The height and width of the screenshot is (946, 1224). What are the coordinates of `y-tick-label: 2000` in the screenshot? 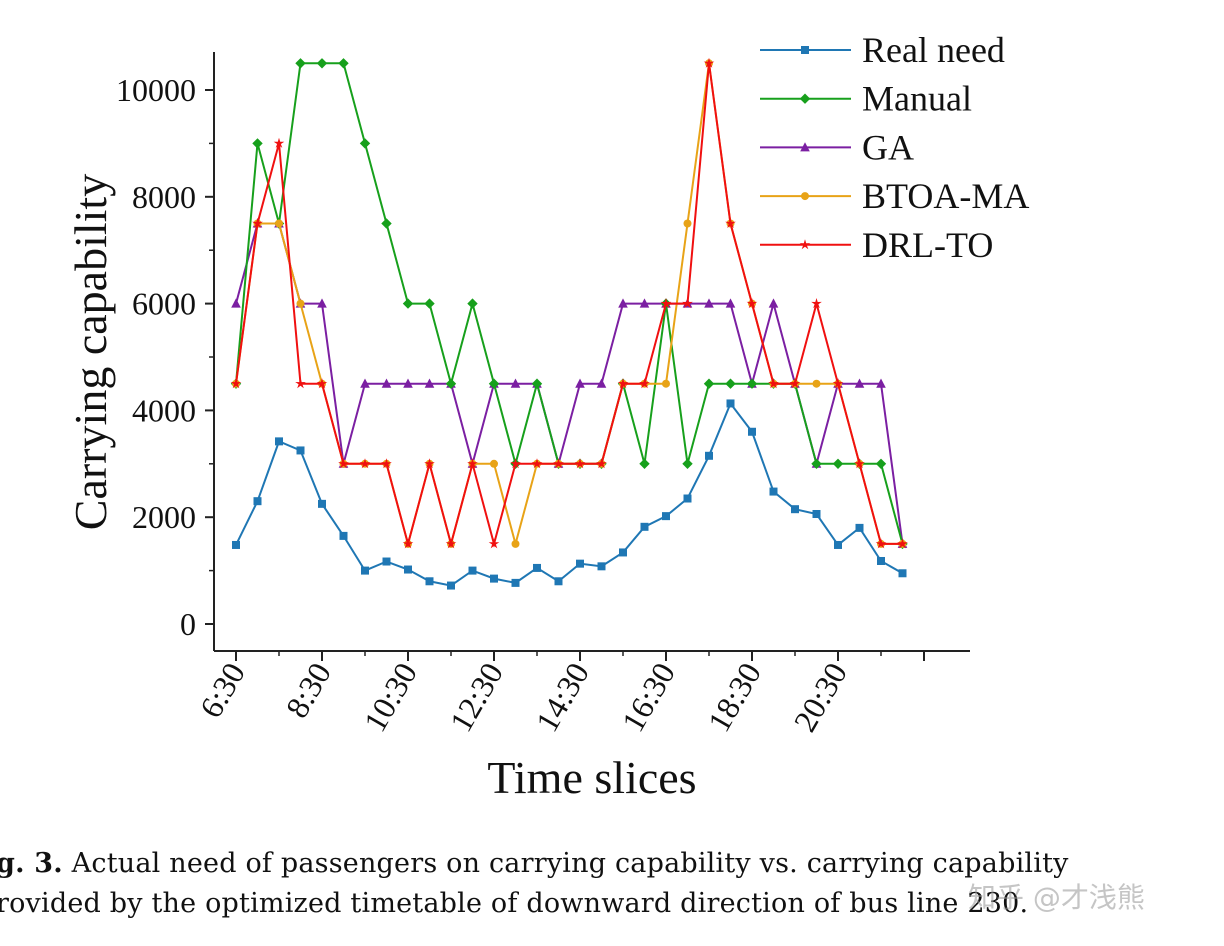 It's located at (164, 517).